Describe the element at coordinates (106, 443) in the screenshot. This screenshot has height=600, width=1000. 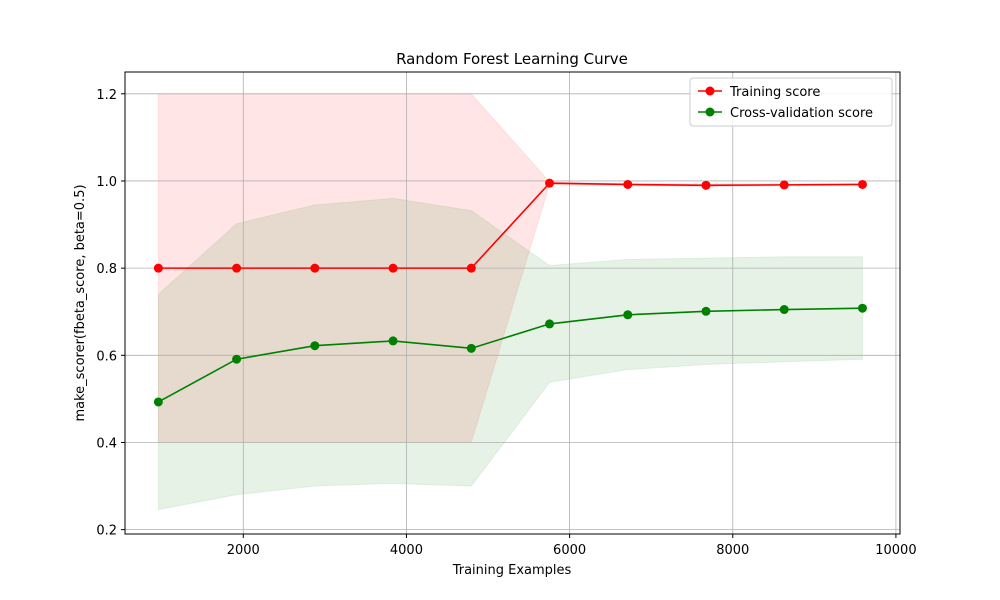
I see `y-tick-label: 0.4` at that location.